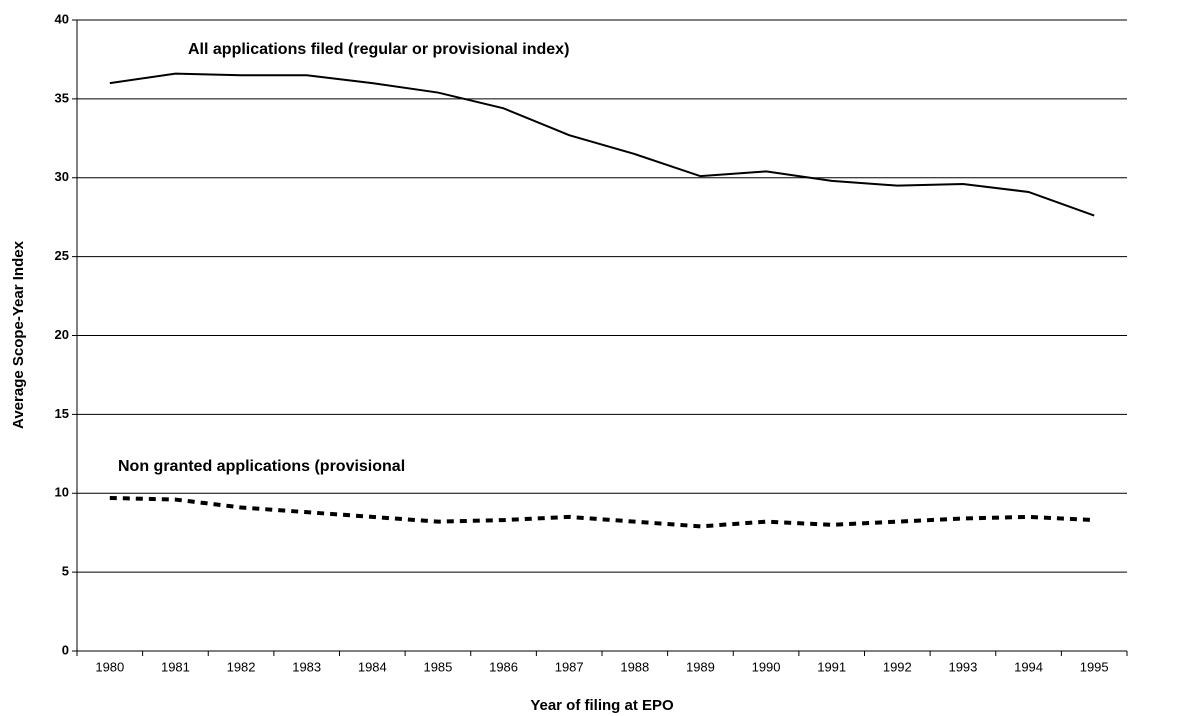 The height and width of the screenshot is (716, 1184). What do you see at coordinates (109, 666) in the screenshot?
I see `x-tick-label: 1980` at bounding box center [109, 666].